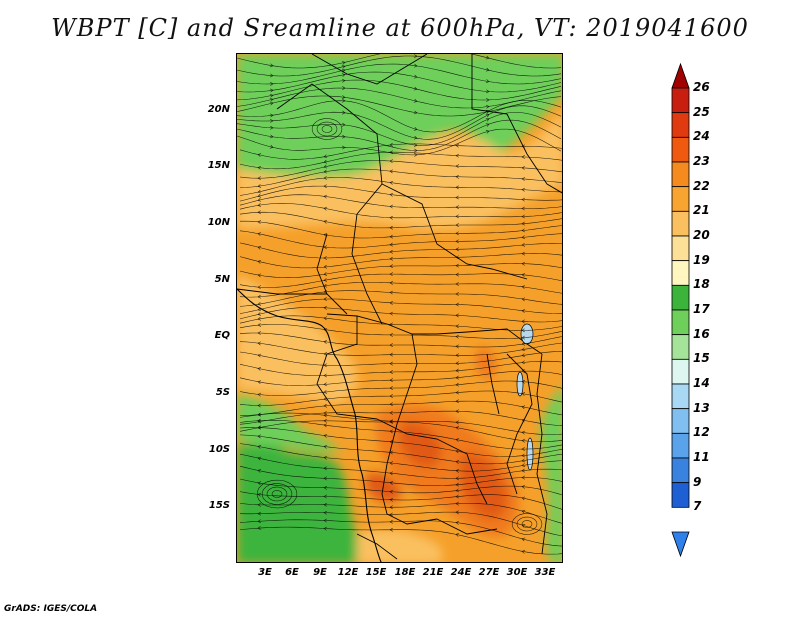  What do you see at coordinates (701, 309) in the screenshot?
I see `colorbar-level-label: 17` at bounding box center [701, 309].